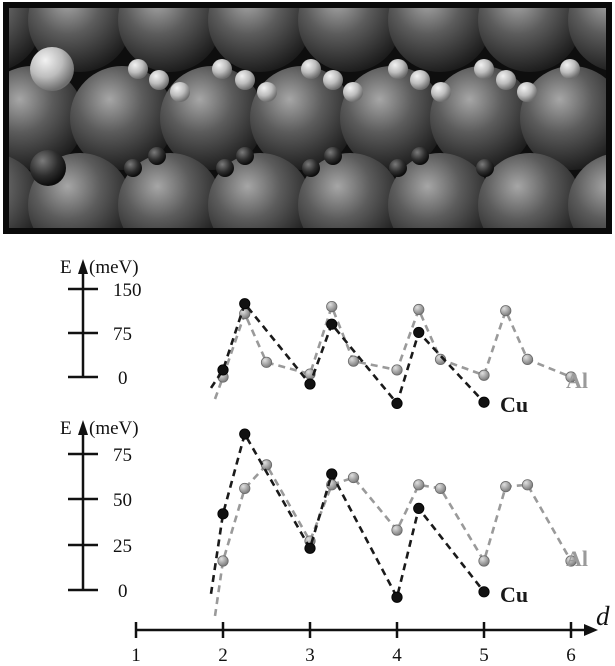 The image size is (615, 666). Describe the element at coordinates (397, 655) in the screenshot. I see `x-tick-label-4: 4` at that location.